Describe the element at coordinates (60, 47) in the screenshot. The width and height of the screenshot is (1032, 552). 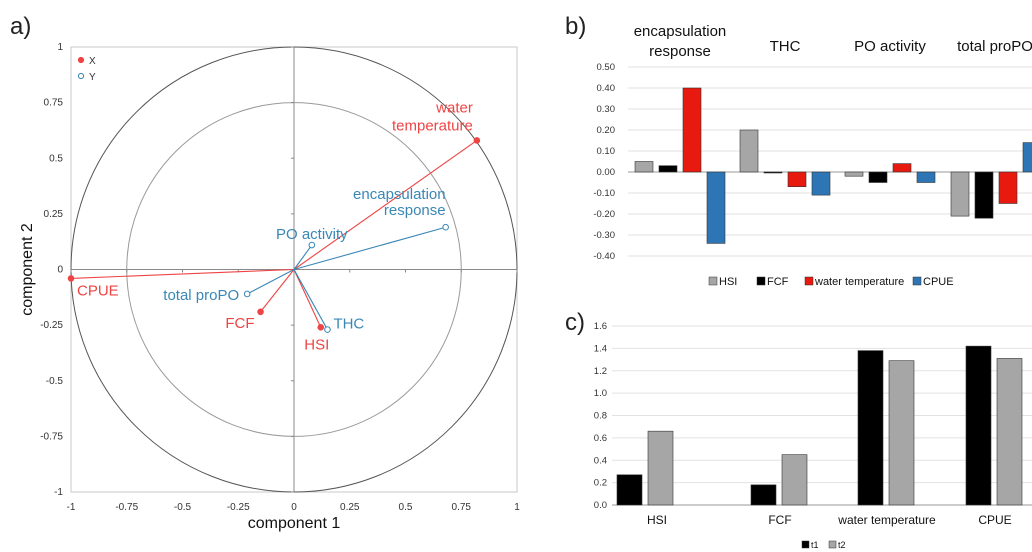
I see `y-tick-label: 1` at that location.